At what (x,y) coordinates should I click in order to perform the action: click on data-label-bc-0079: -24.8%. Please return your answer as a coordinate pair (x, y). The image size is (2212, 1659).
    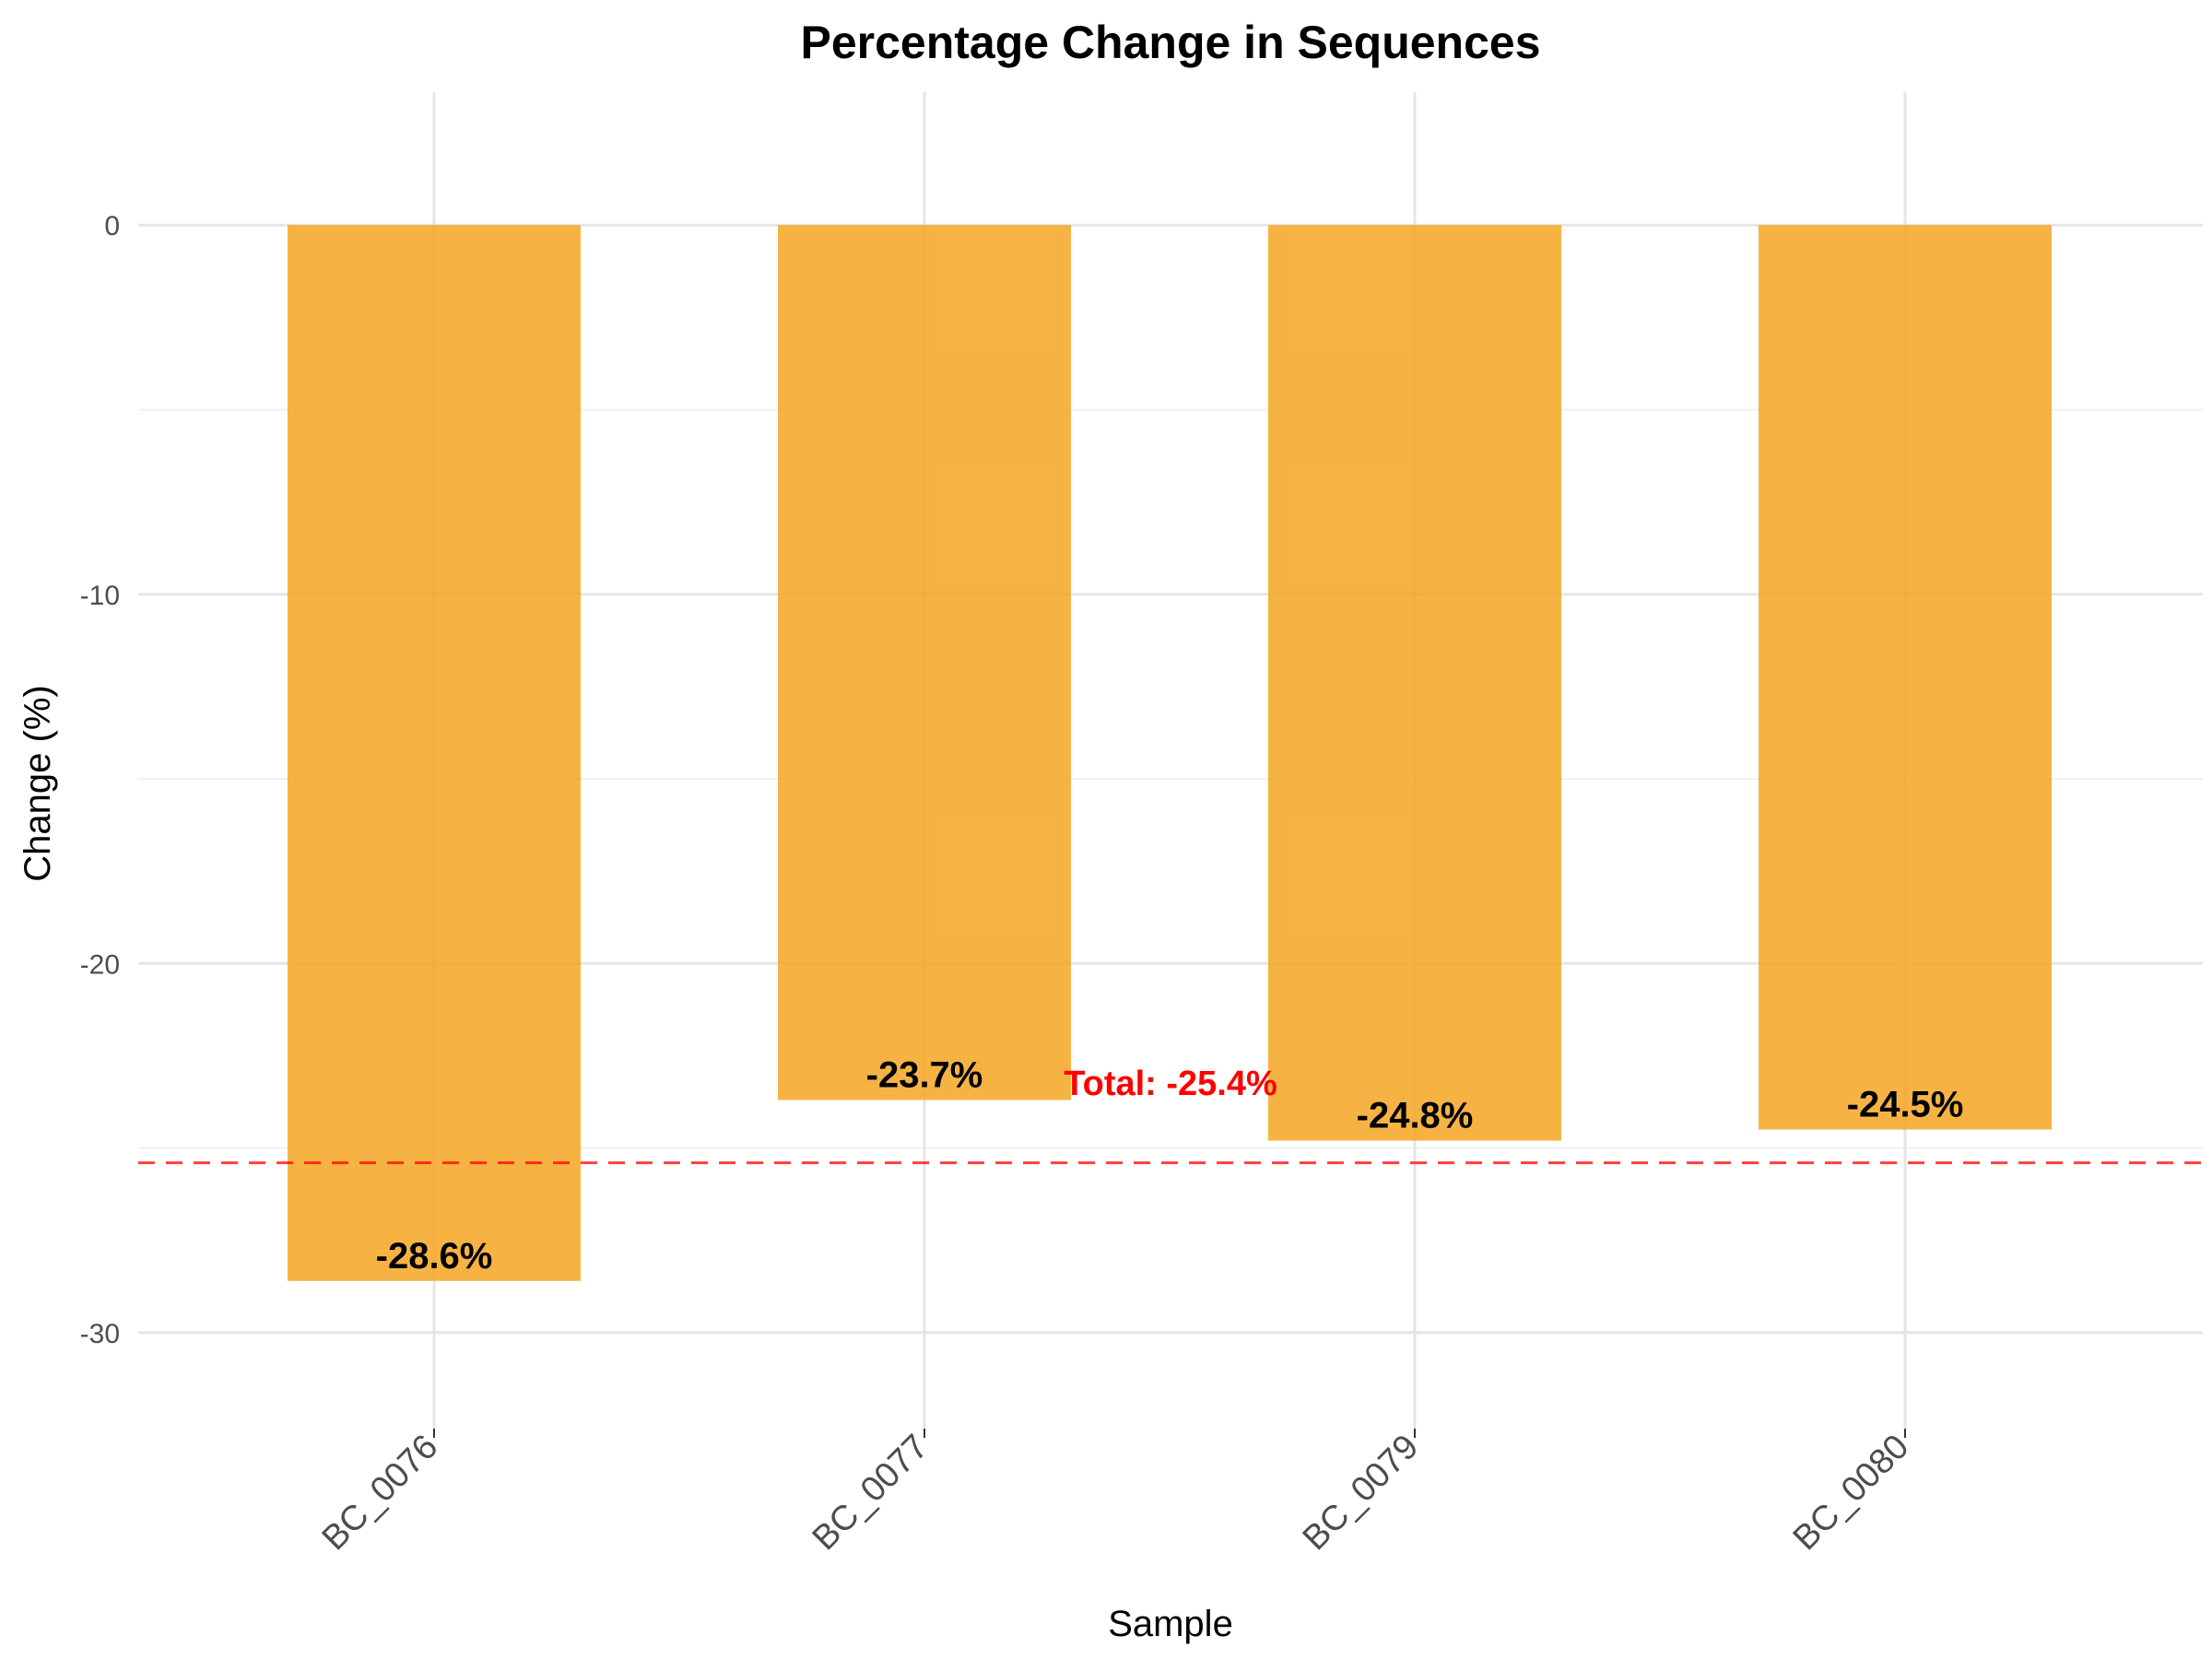
    Looking at the image, I should click on (1415, 1116).